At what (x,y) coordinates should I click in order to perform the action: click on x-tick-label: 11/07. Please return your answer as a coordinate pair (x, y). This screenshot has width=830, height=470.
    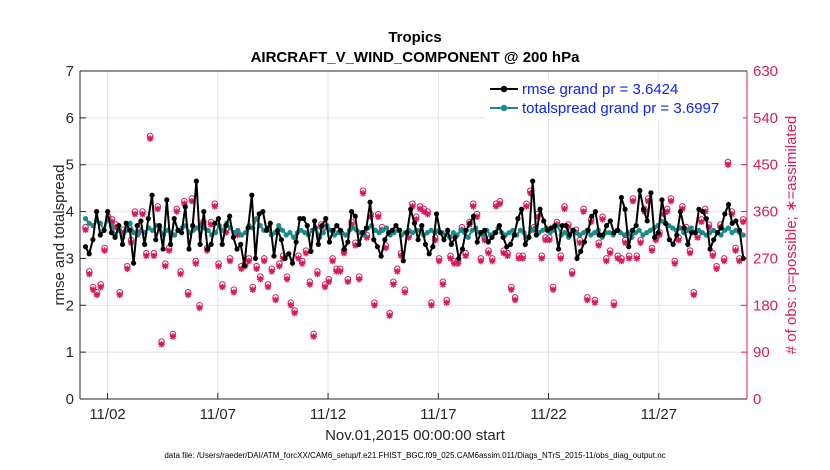
    Looking at the image, I should click on (218, 414).